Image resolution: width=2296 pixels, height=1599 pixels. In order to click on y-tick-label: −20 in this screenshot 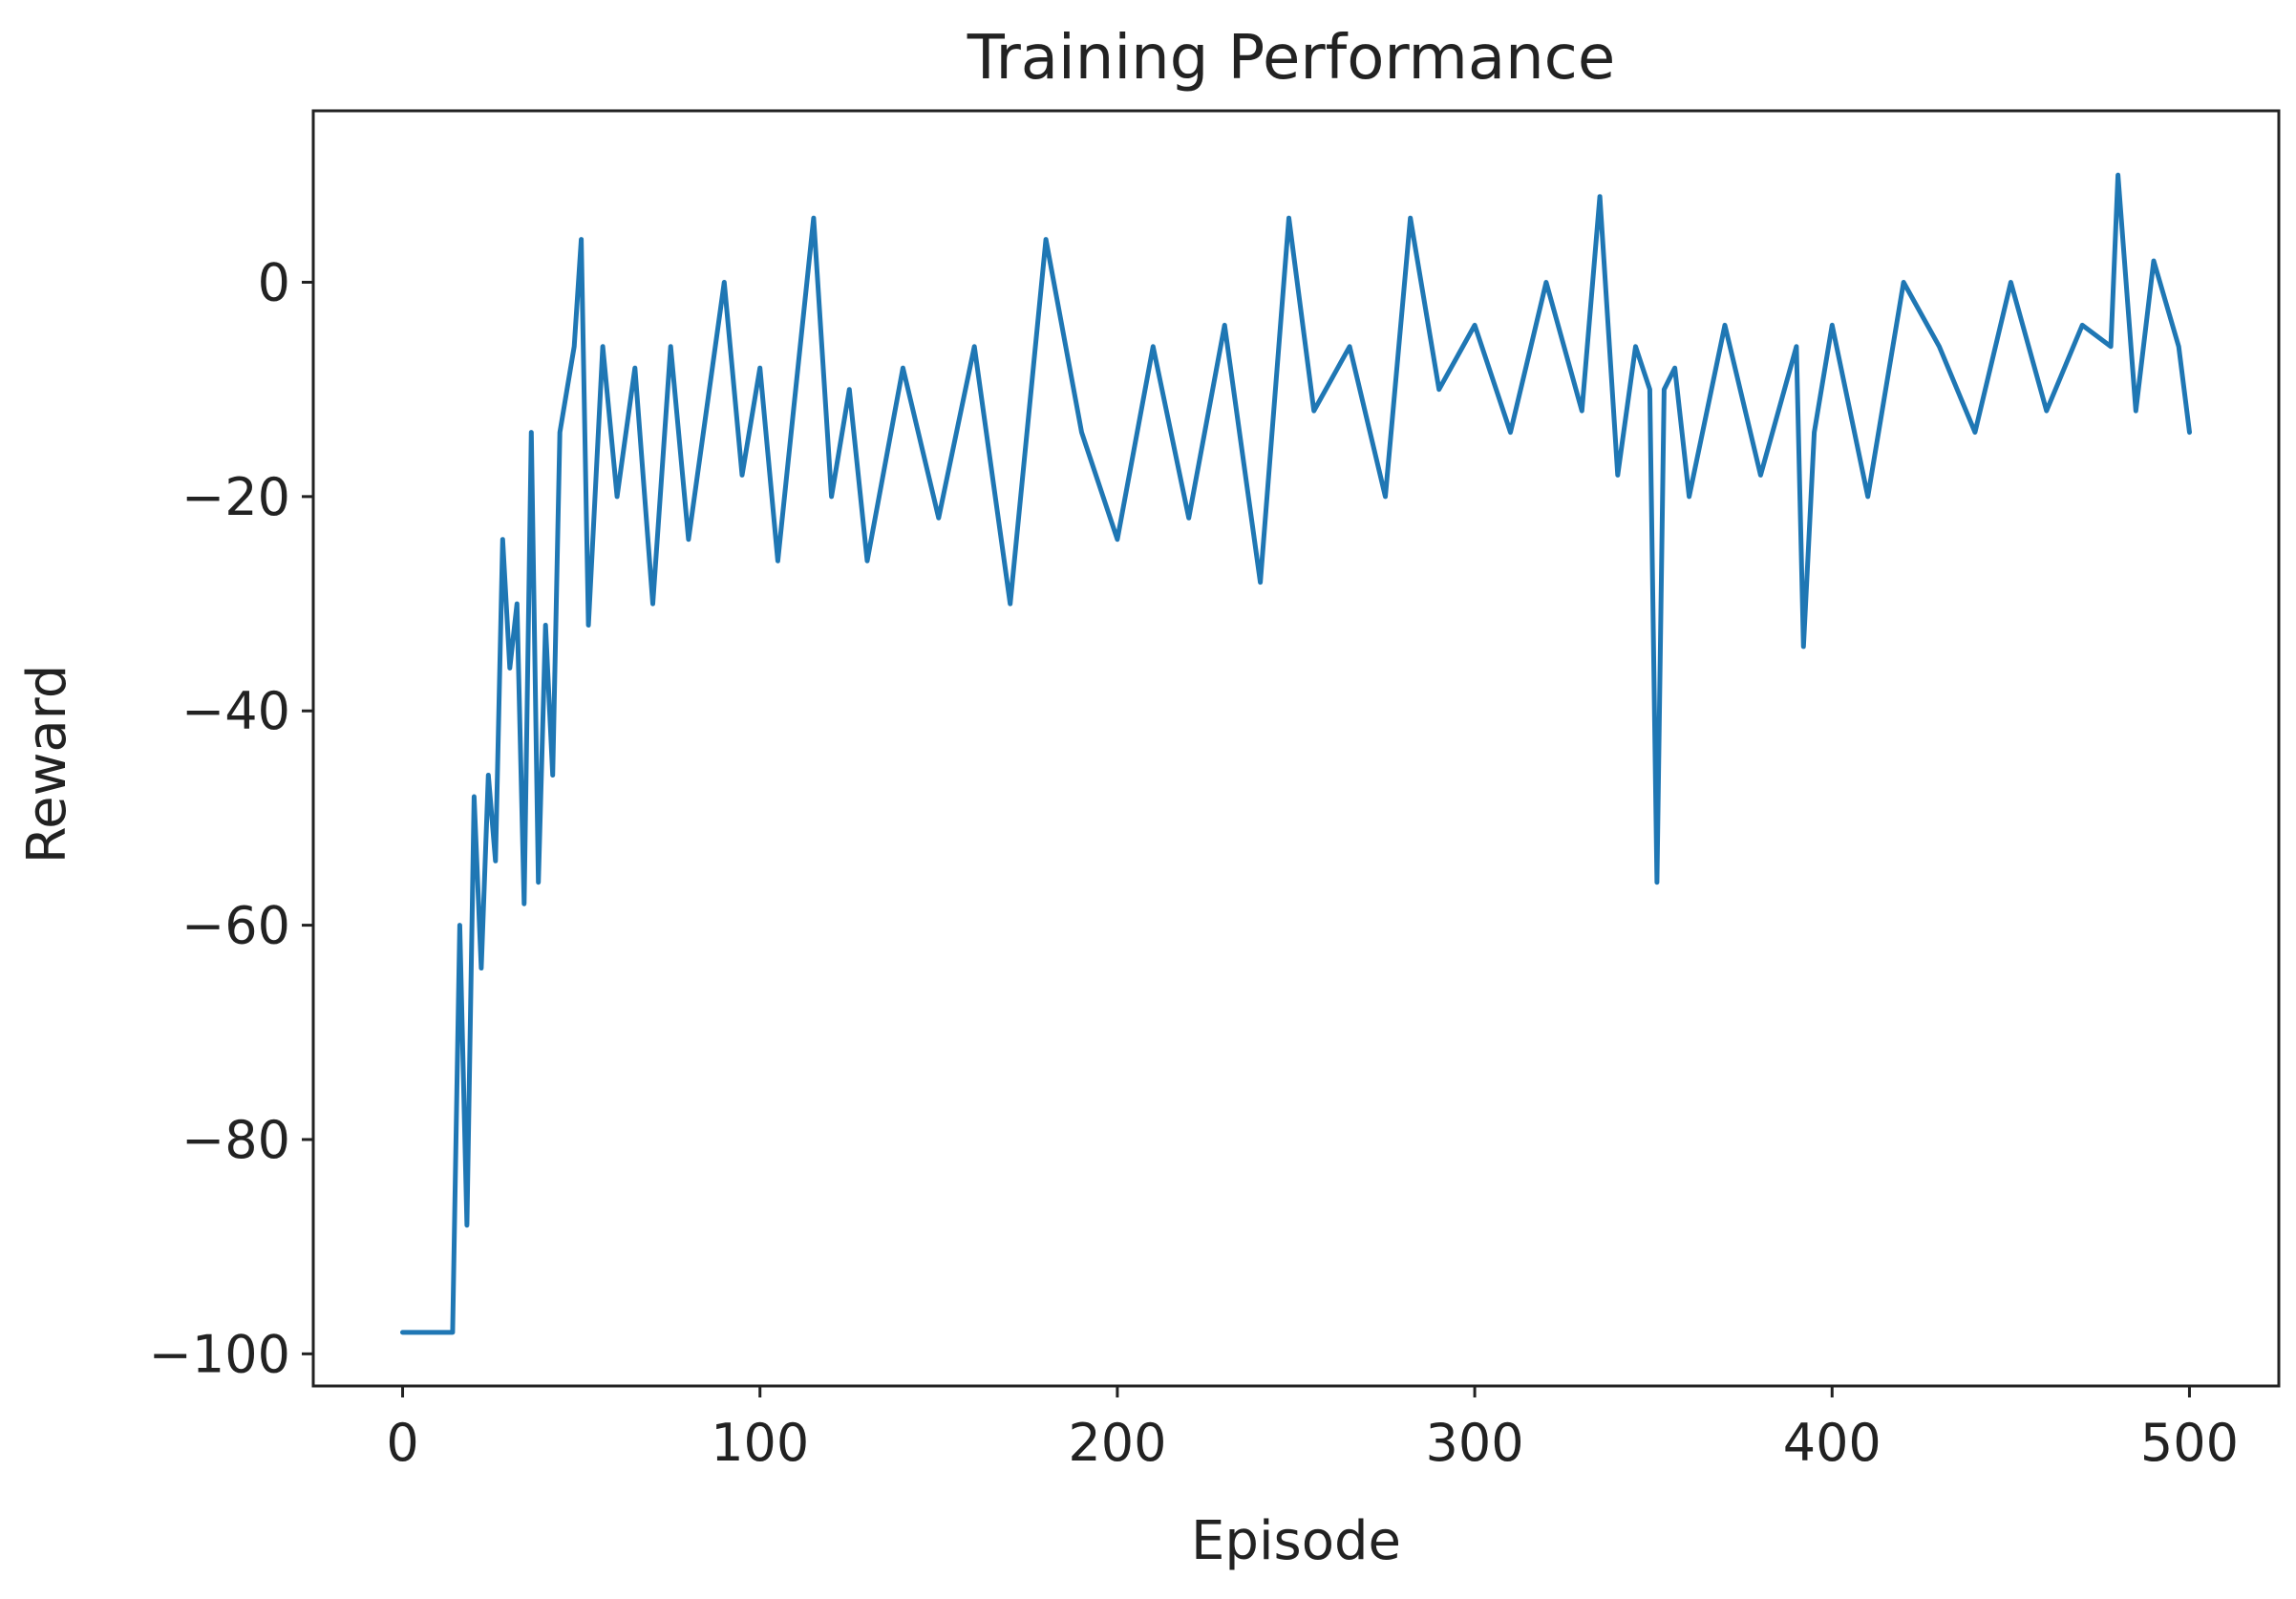, I will do `click(235, 497)`.